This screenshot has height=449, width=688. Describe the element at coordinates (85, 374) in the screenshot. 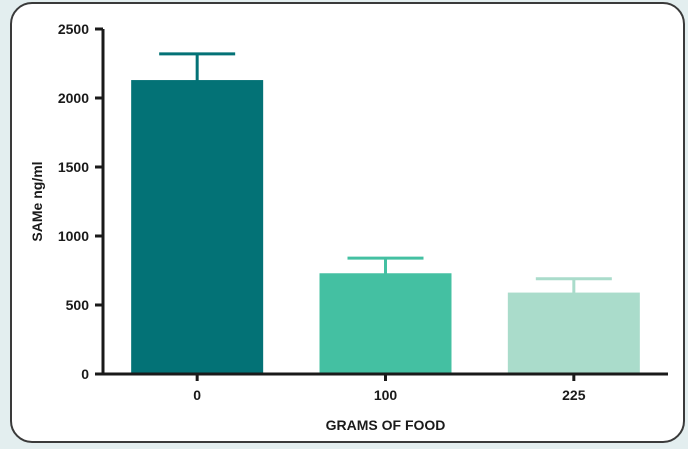

I see `y-tick-label: 0` at that location.